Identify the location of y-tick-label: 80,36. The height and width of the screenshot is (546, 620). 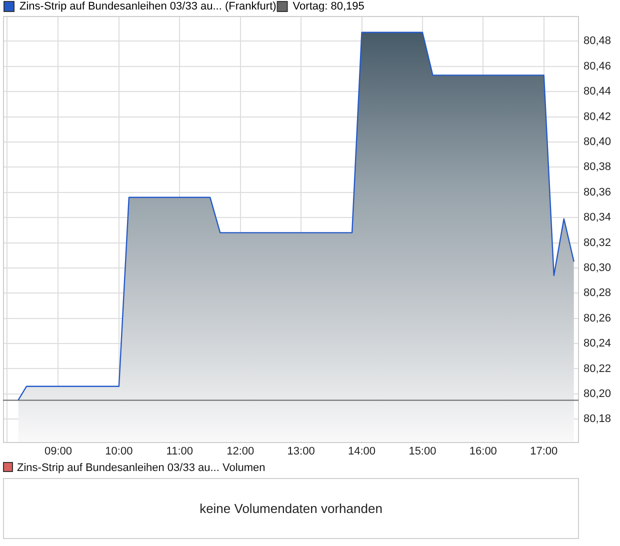
(597, 192).